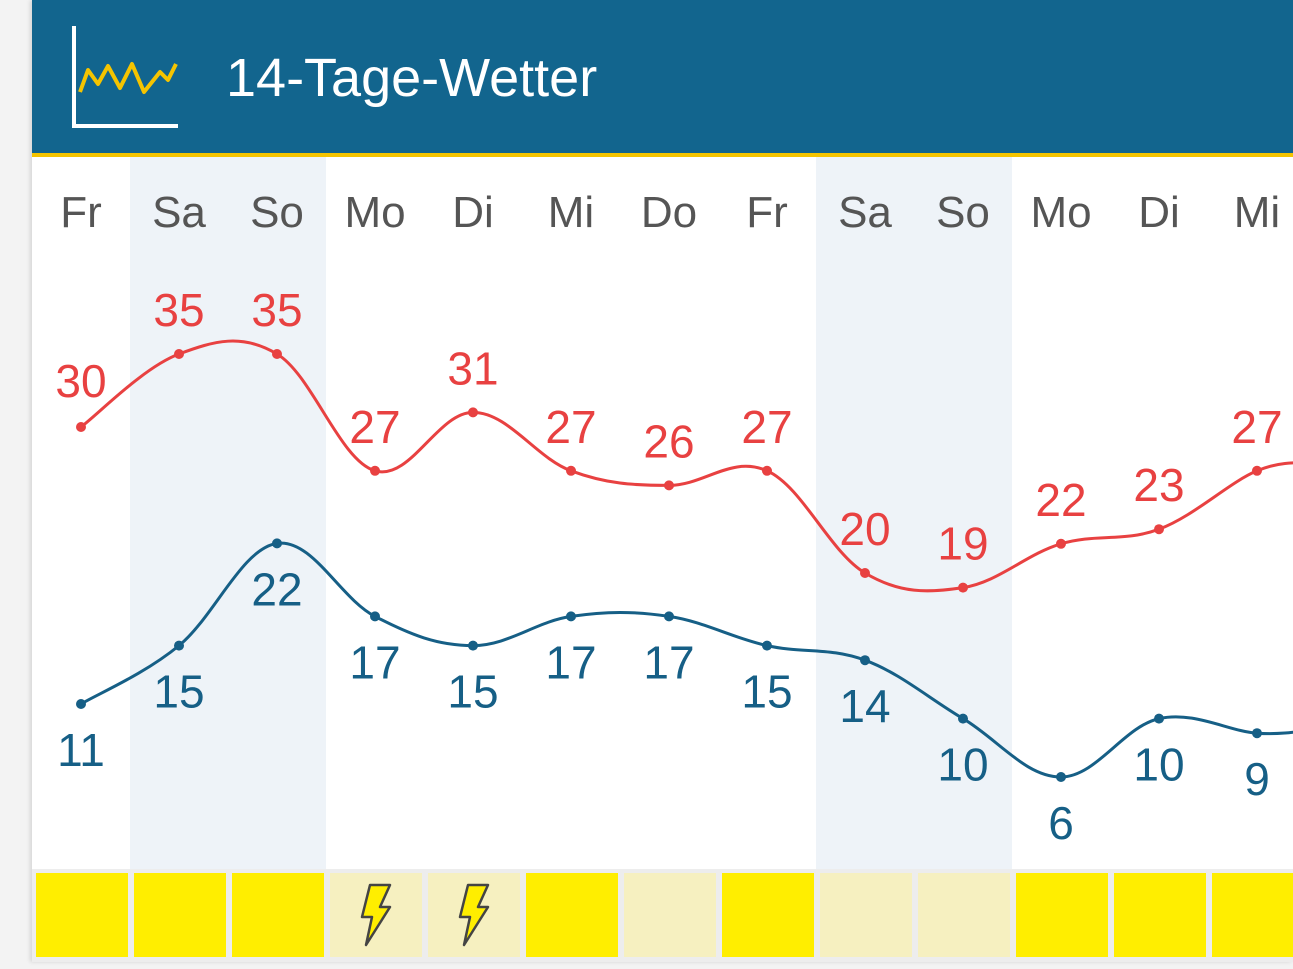 The width and height of the screenshot is (1293, 969). Describe the element at coordinates (276, 589) in the screenshot. I see `low-temperature-label: 22` at that location.